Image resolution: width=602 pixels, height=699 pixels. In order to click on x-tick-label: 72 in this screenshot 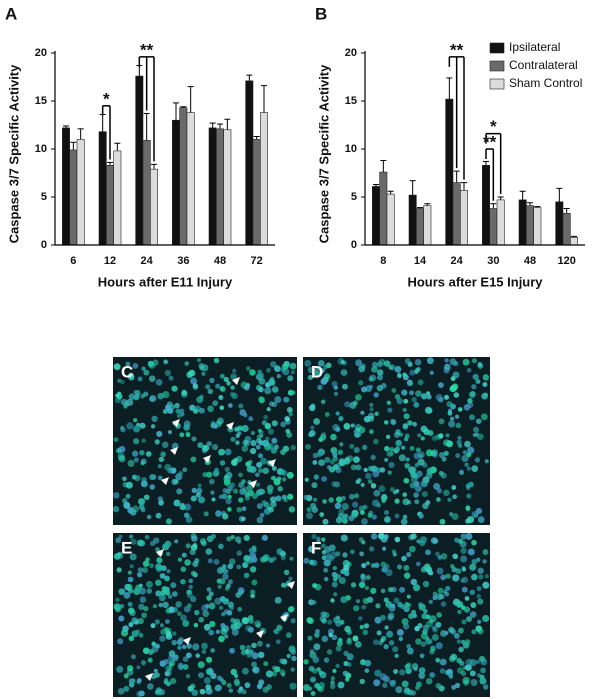, I will do `click(257, 261)`.